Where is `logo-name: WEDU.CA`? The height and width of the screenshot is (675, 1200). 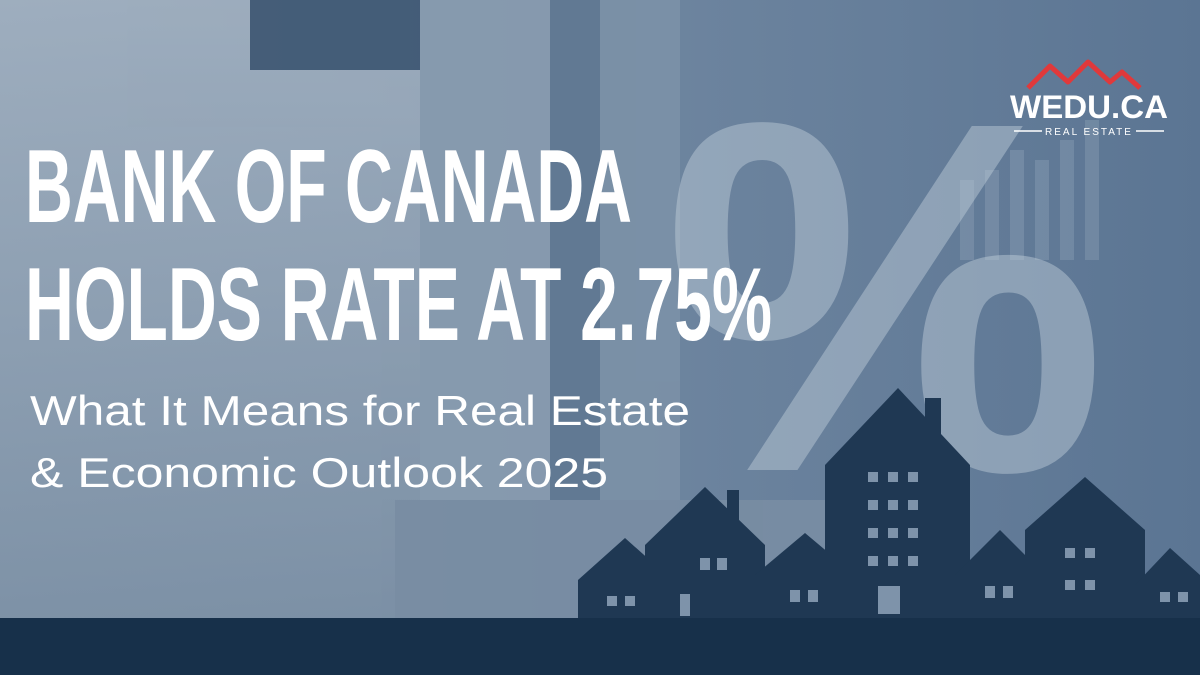
logo-name: WEDU.CA is located at coordinates (1089, 107).